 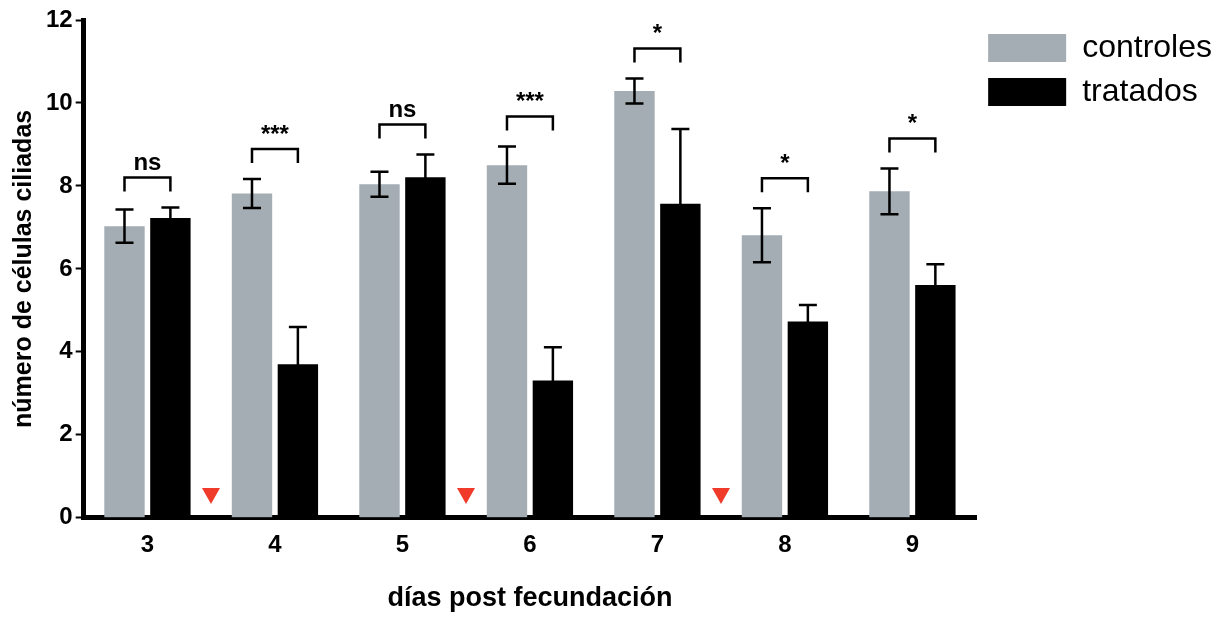 I want to click on legend-label: tratados, so click(x=1140, y=89).